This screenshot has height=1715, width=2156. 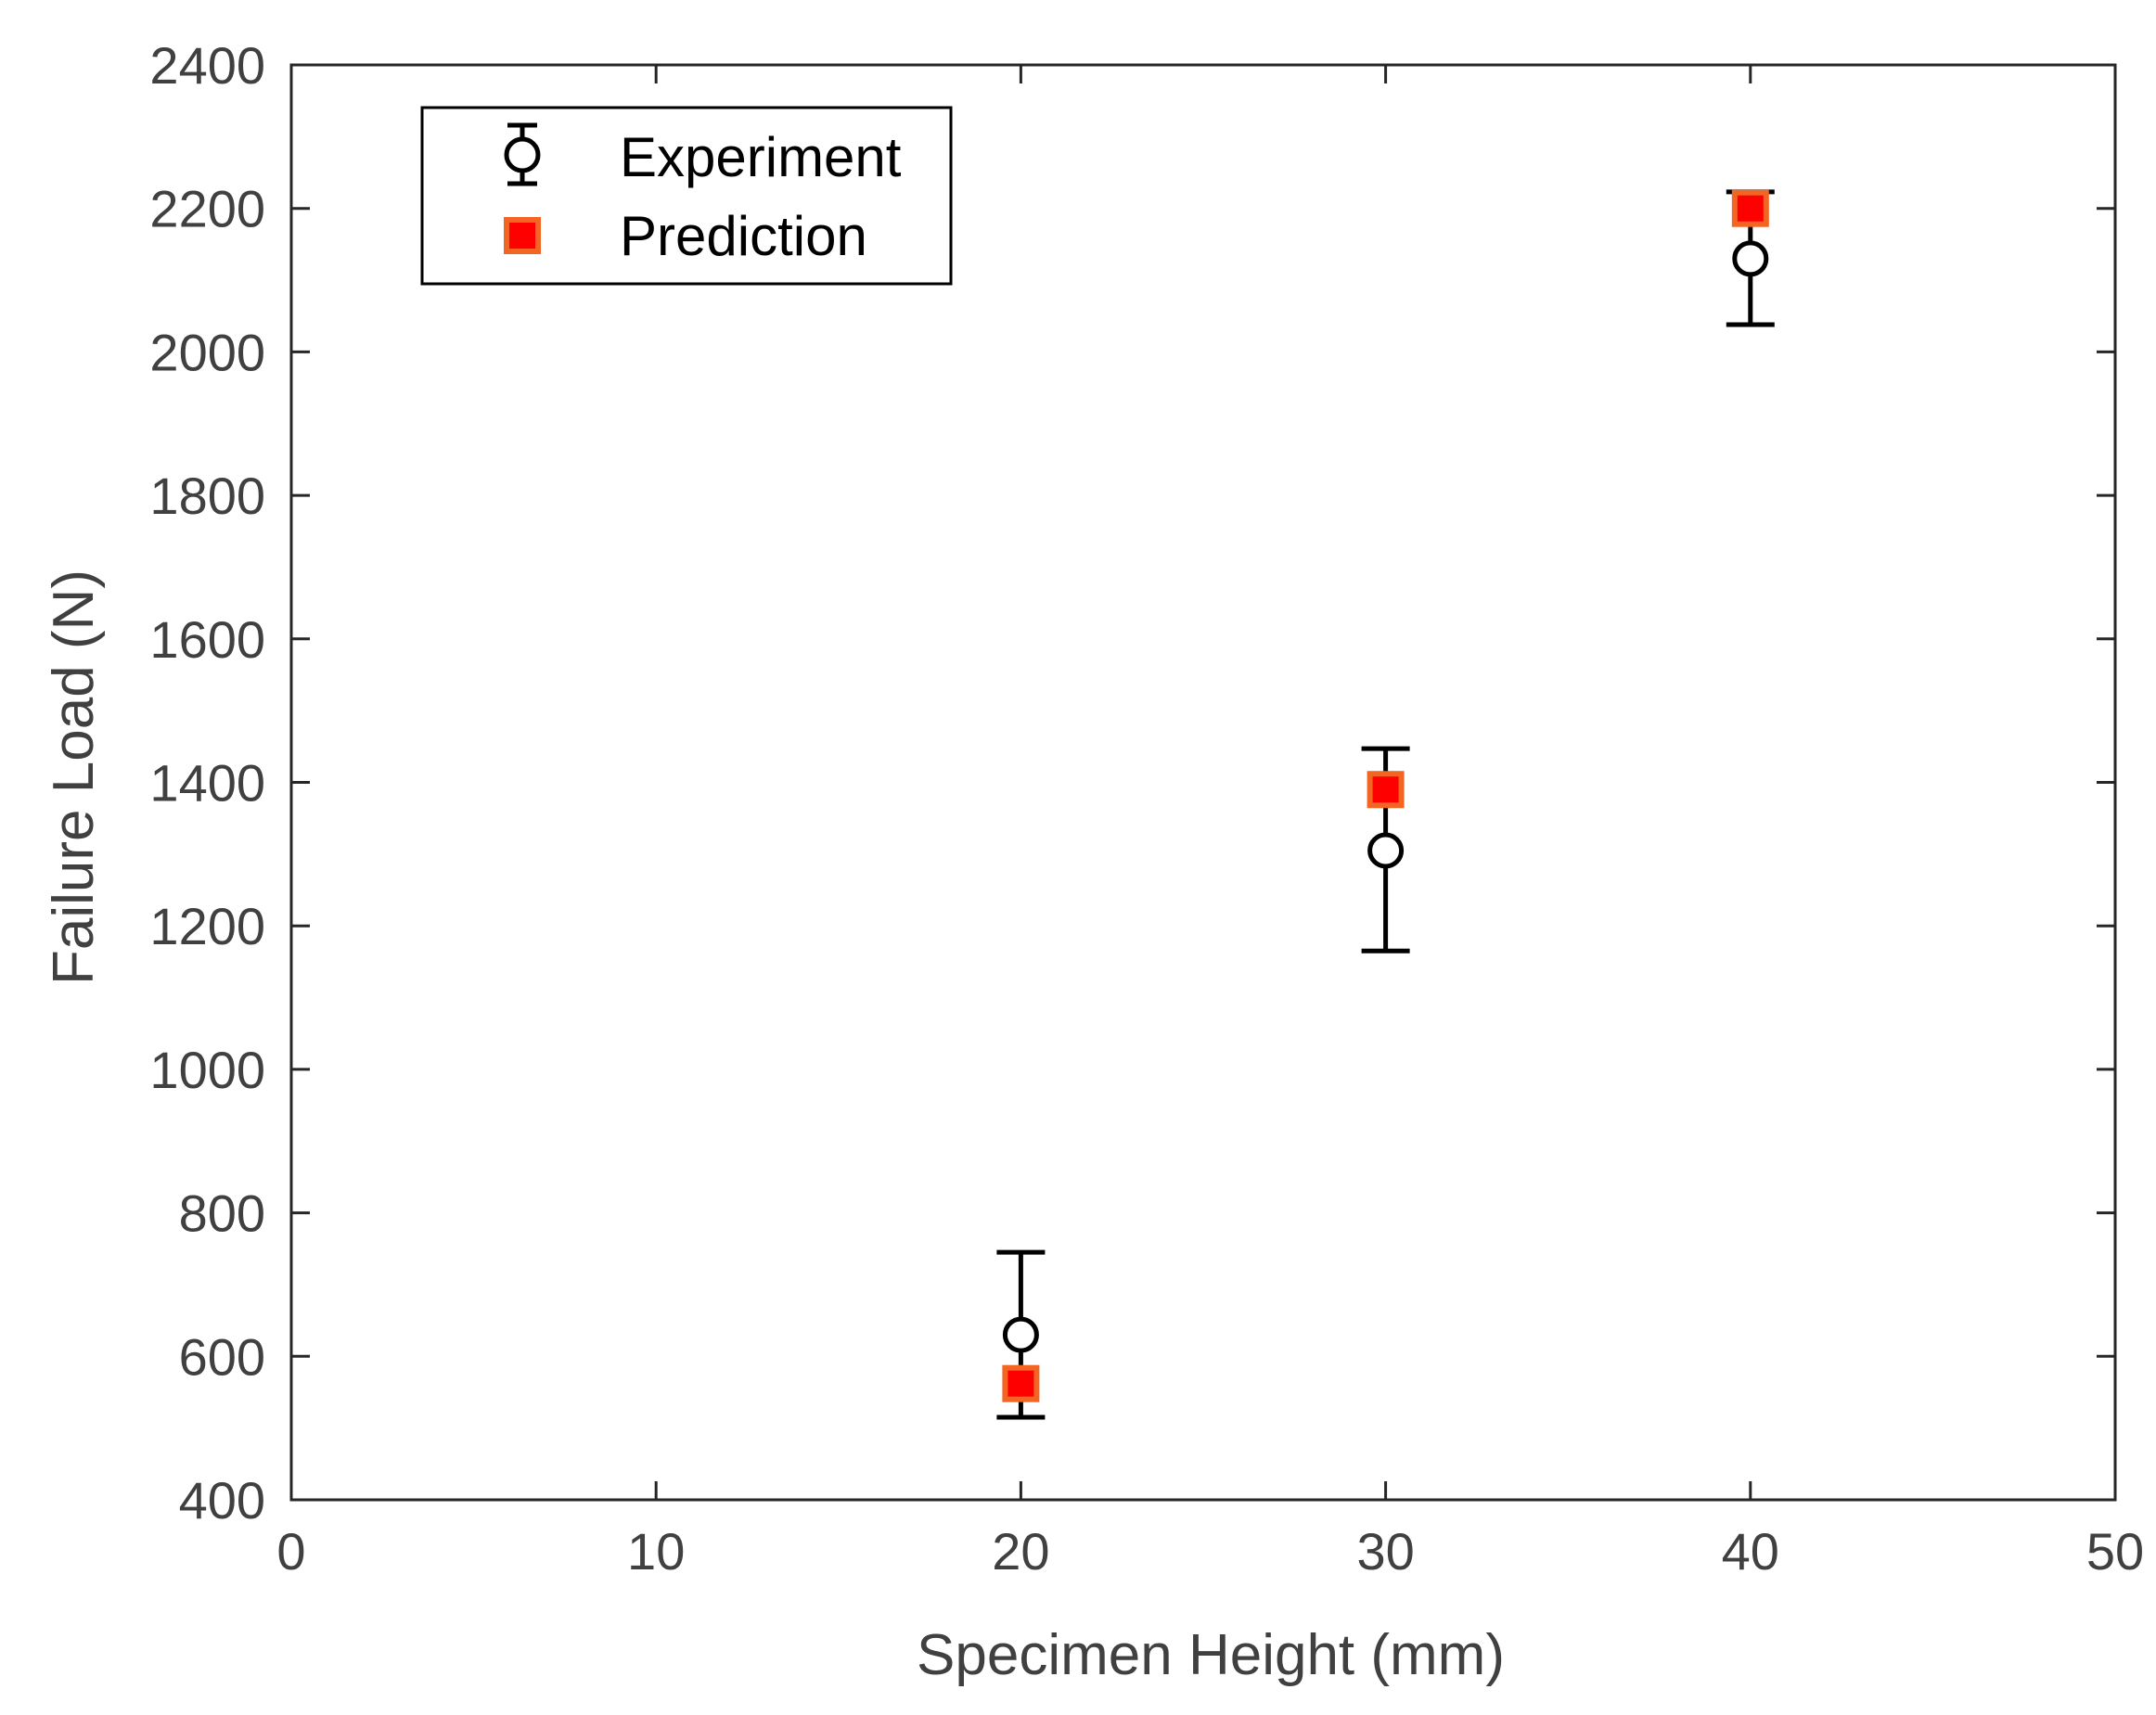 I want to click on y-tick-label: 800, so click(x=222, y=1213).